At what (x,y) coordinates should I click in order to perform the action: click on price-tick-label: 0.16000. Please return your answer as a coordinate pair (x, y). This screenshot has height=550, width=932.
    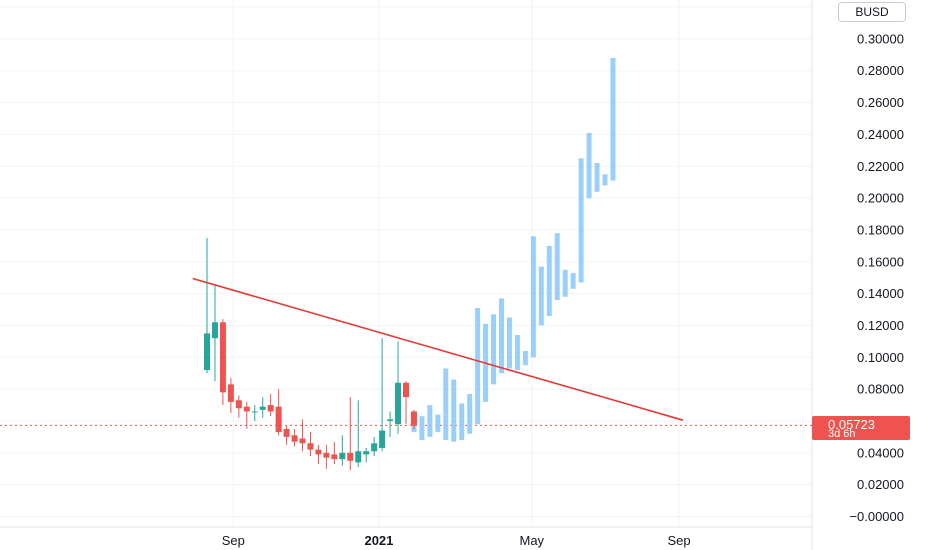
    Looking at the image, I should click on (880, 261).